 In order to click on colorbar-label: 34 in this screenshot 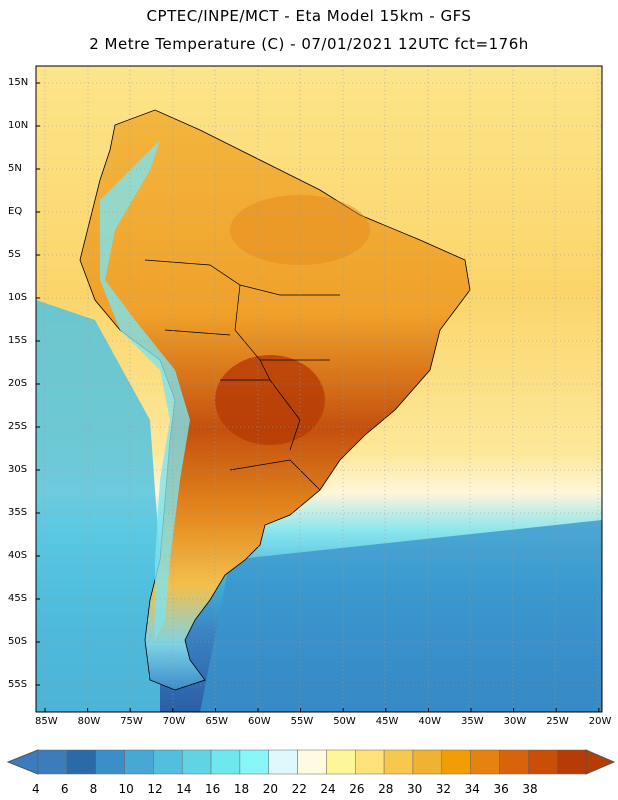, I will do `click(472, 789)`.